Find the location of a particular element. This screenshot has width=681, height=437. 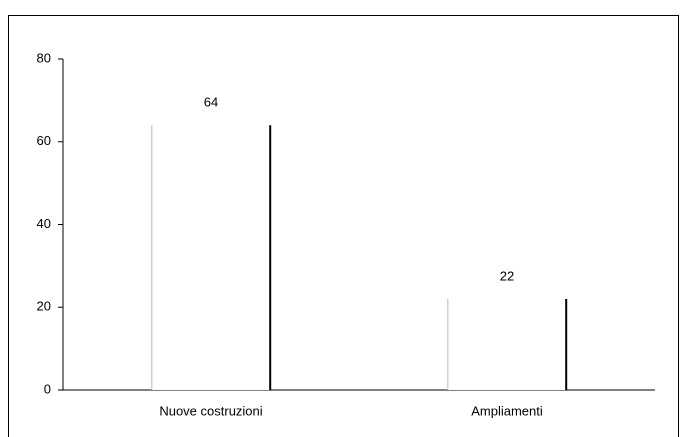

data-label: 64 is located at coordinates (211, 102).